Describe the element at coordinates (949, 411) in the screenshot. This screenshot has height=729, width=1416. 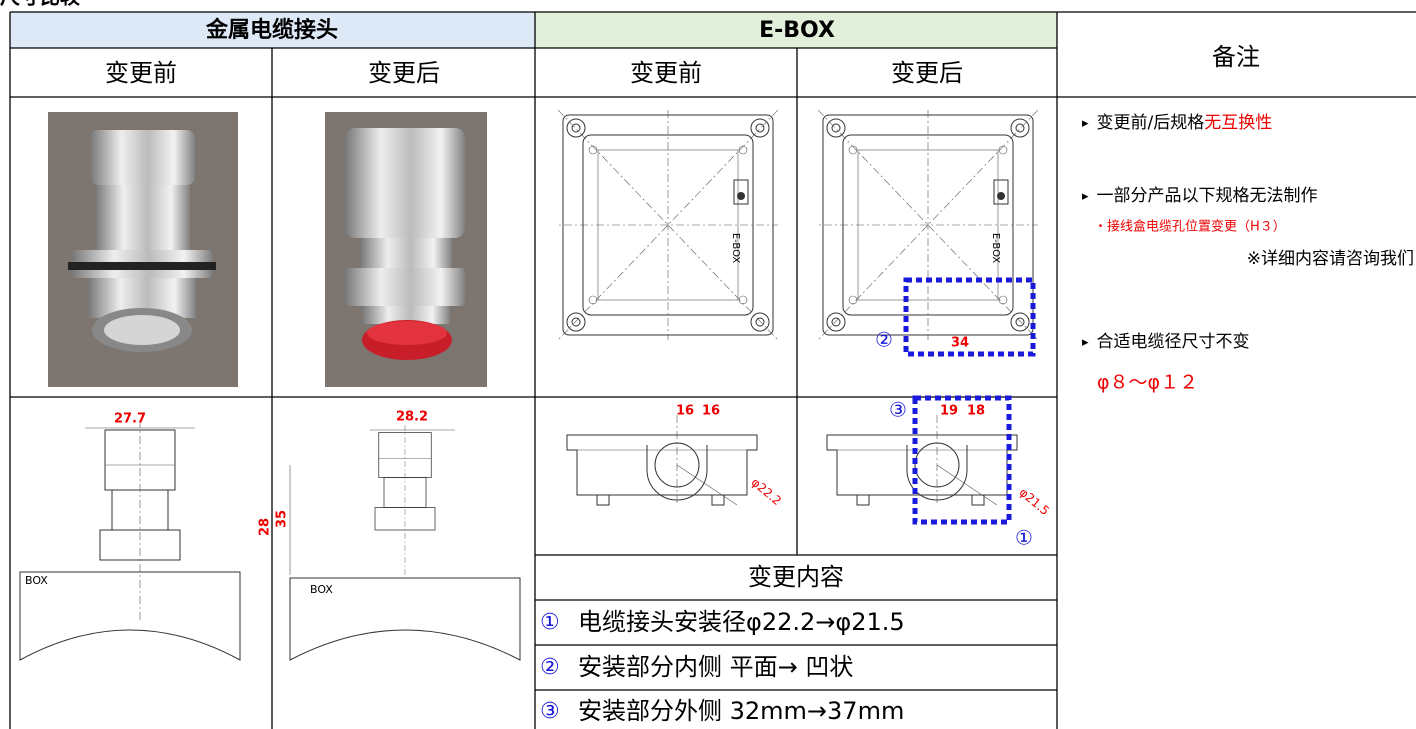
I see `dimension: 19` at that location.